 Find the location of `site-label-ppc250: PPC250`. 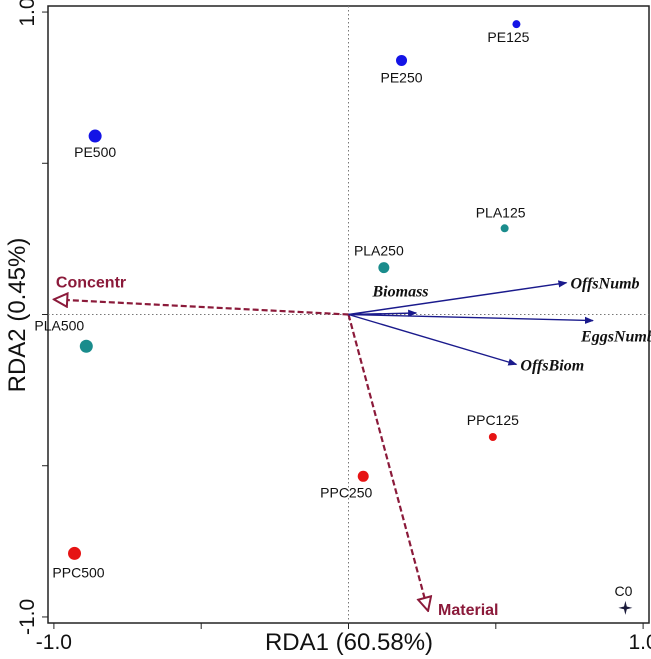

site-label-ppc250: PPC250 is located at coordinates (346, 492).